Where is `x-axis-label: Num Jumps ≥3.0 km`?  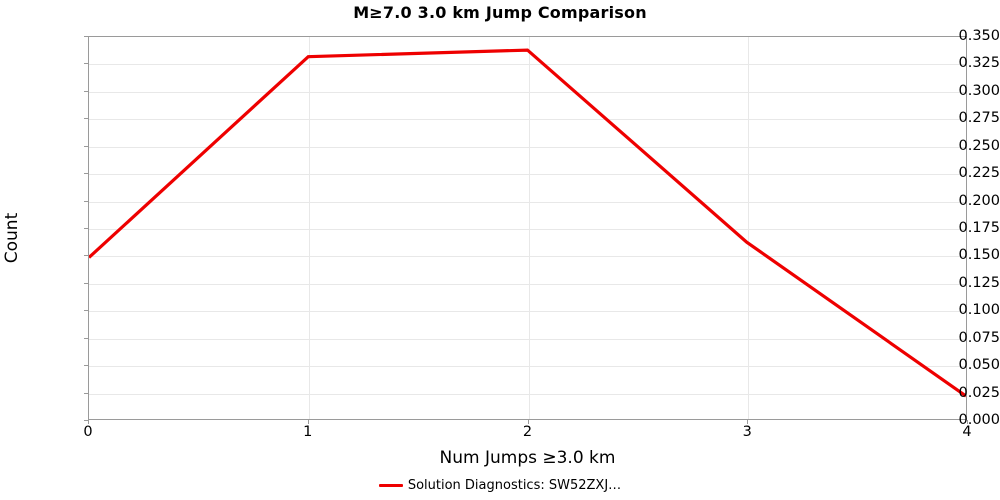
x-axis-label: Num Jumps ≥3.0 km is located at coordinates (527, 458).